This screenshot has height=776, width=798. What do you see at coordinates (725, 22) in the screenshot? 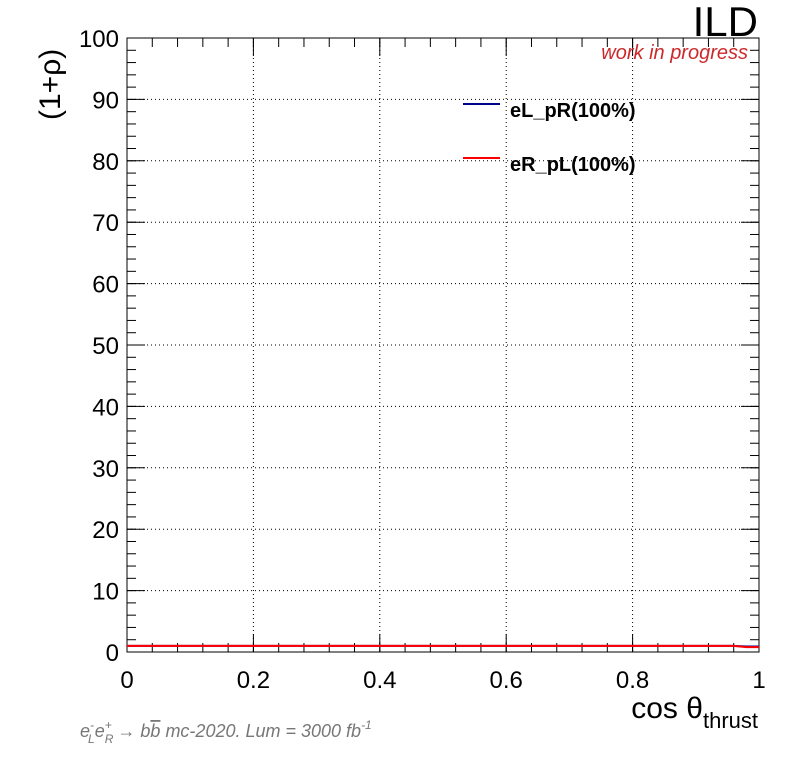
I see `experiment-label: ILD` at bounding box center [725, 22].